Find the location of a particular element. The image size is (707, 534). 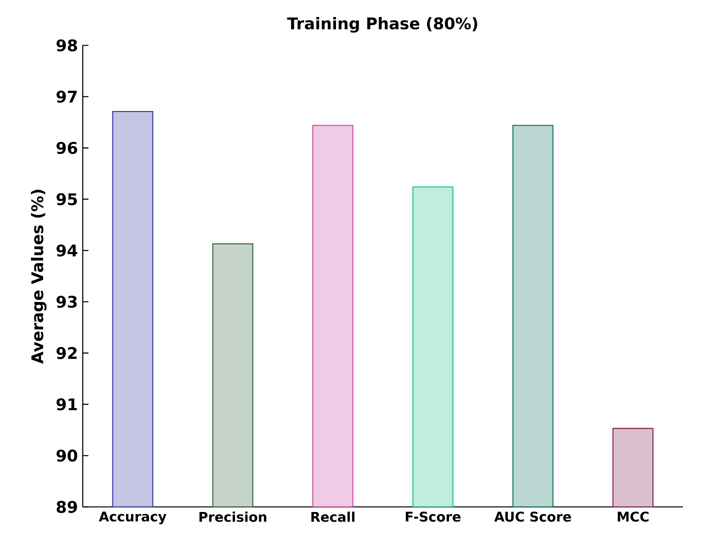

y-tick-label: 91 is located at coordinates (66, 404).